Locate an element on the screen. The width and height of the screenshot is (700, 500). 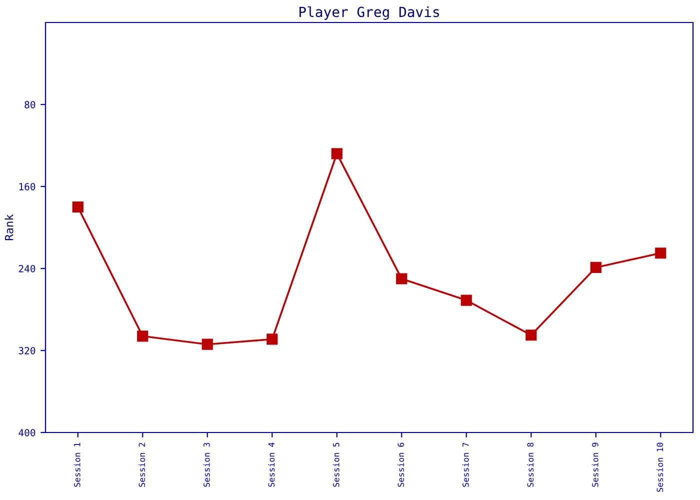
x-tick-label: Session 5 is located at coordinates (336, 464).